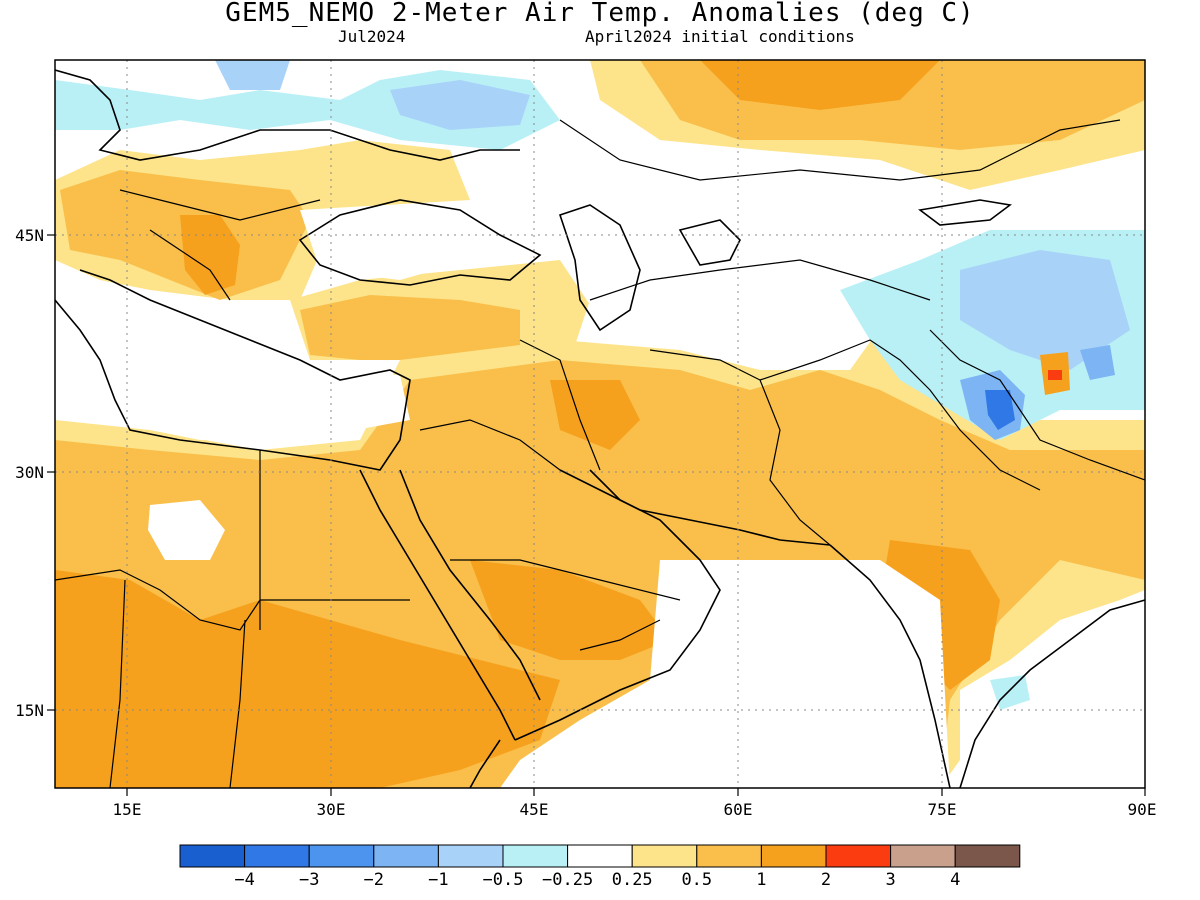 The width and height of the screenshot is (1200, 900). What do you see at coordinates (965, 212) in the screenshot?
I see `balkhash-region` at bounding box center [965, 212].